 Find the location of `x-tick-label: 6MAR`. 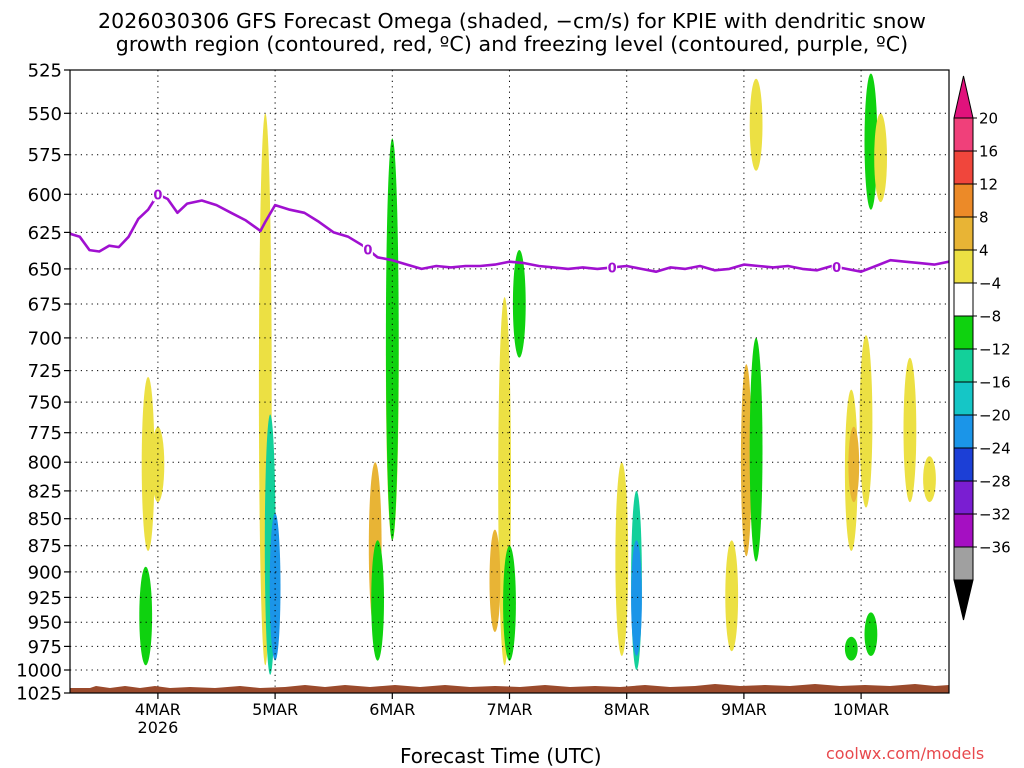

x-tick-label: 6MAR is located at coordinates (392, 709).